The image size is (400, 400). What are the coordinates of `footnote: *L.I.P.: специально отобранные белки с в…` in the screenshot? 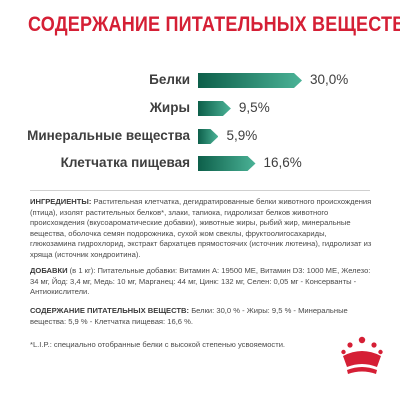 It's located at (158, 344).